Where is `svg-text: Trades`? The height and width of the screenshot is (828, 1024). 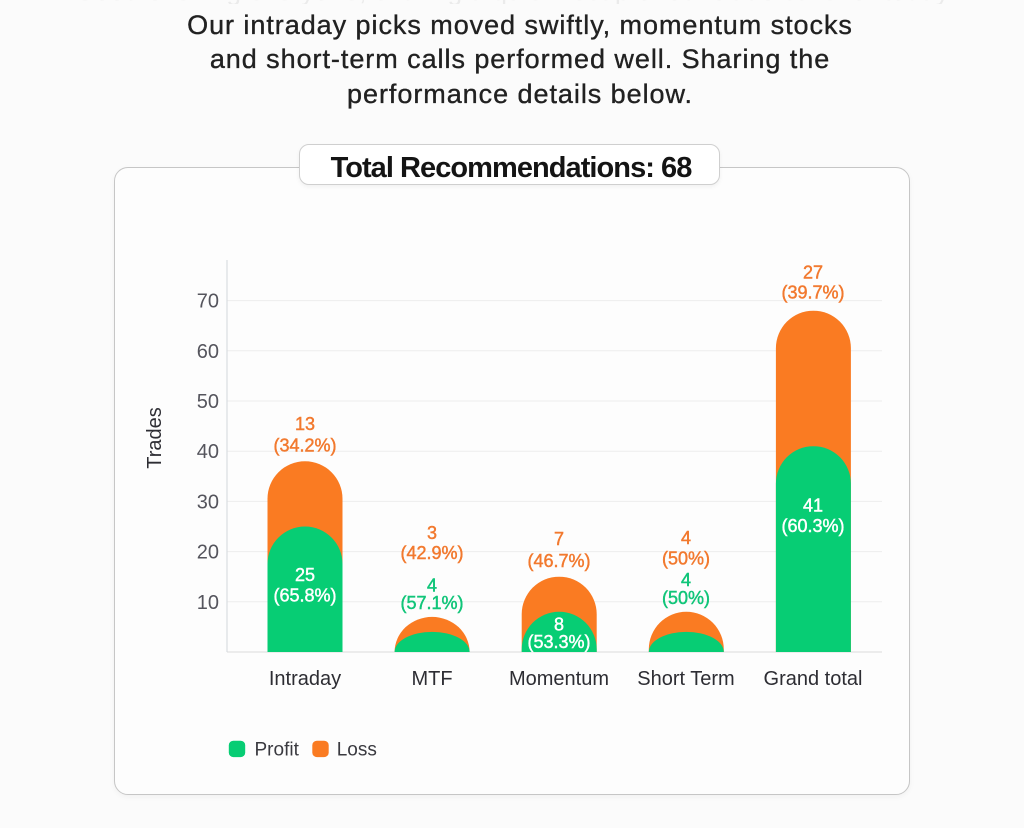 svg-text: Trades is located at coordinates (155, 438).